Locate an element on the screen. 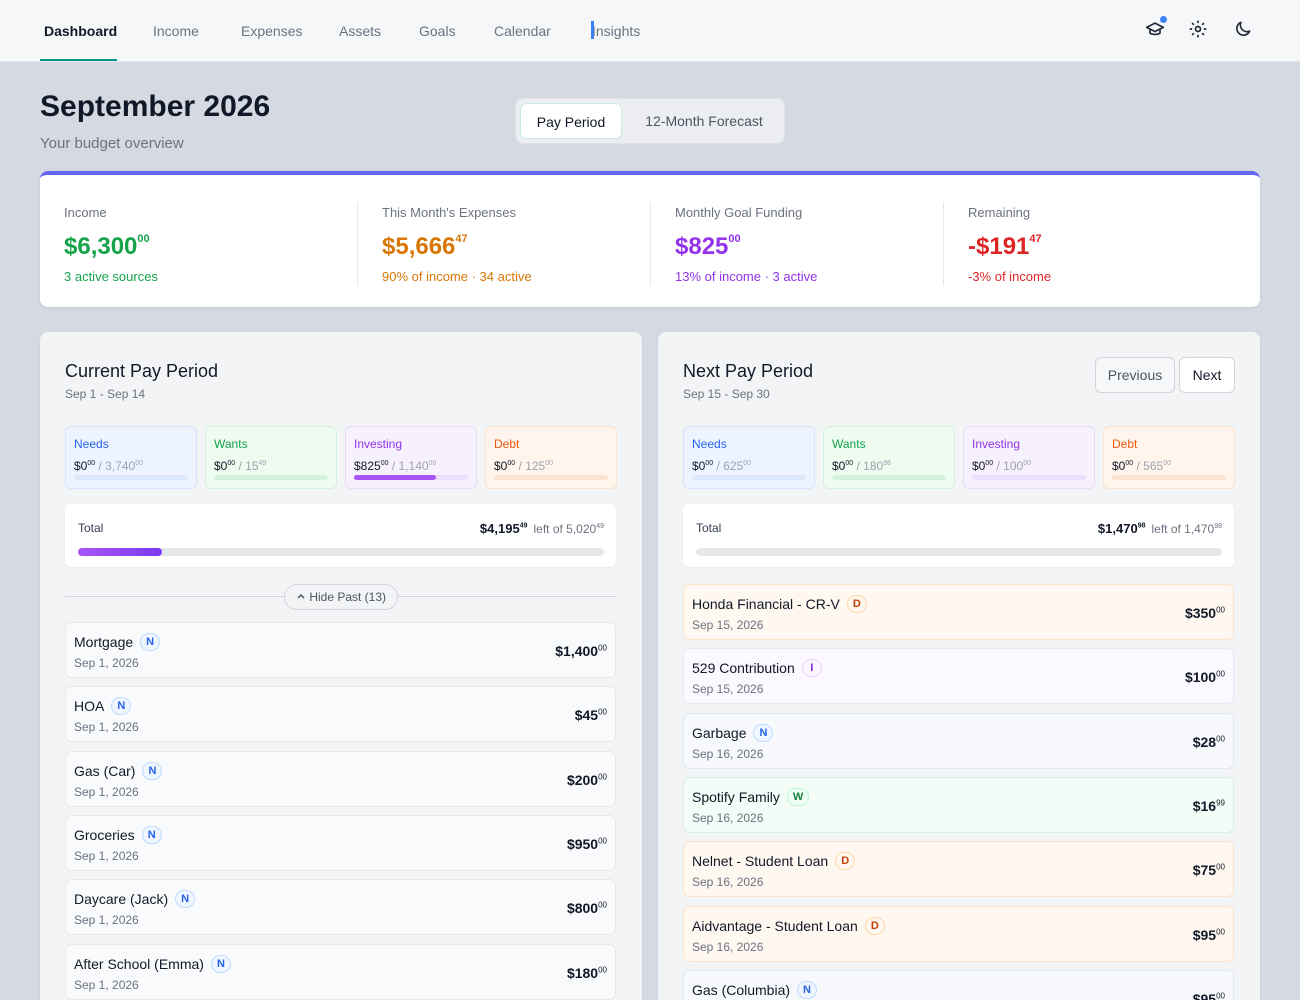 This screenshot has width=1300, height=1000. item-amount: $18000 is located at coordinates (587, 973).